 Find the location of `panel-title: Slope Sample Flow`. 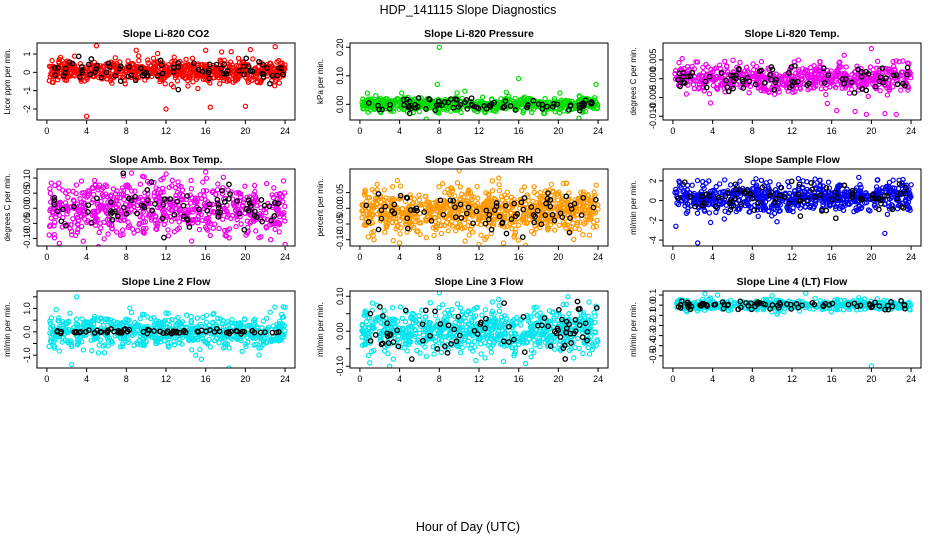

panel-title: Slope Sample Flow is located at coordinates (792, 160).